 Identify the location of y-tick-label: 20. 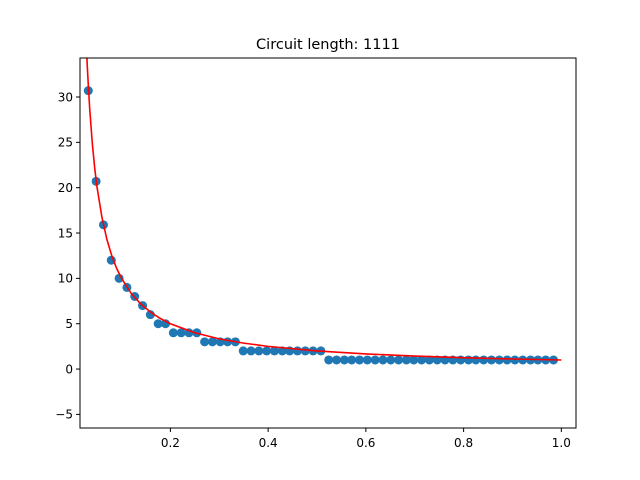
(65, 188).